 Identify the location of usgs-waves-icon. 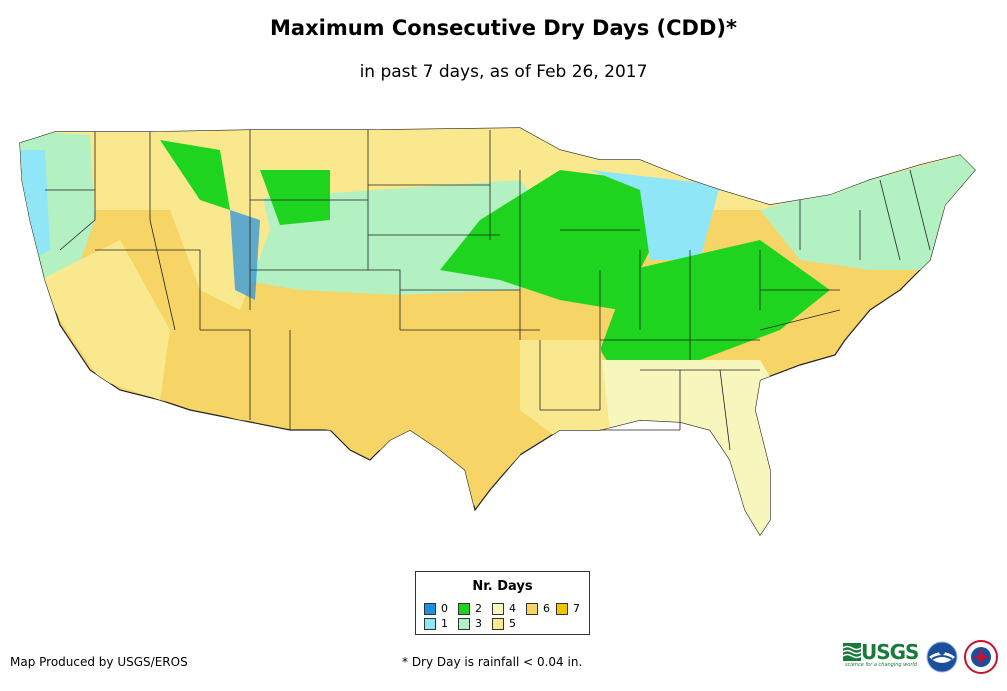
(852, 652).